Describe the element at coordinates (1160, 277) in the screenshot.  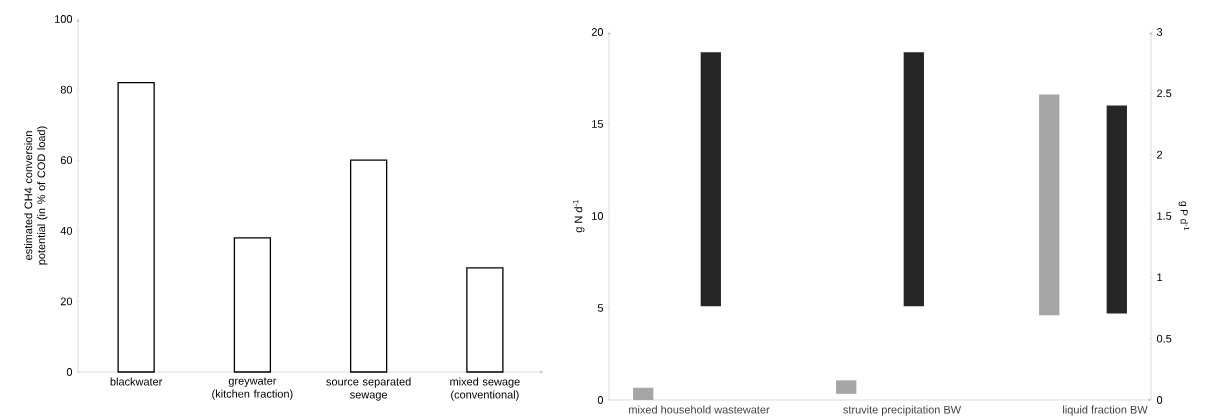
I see `y2-tick-label: 1` at that location.